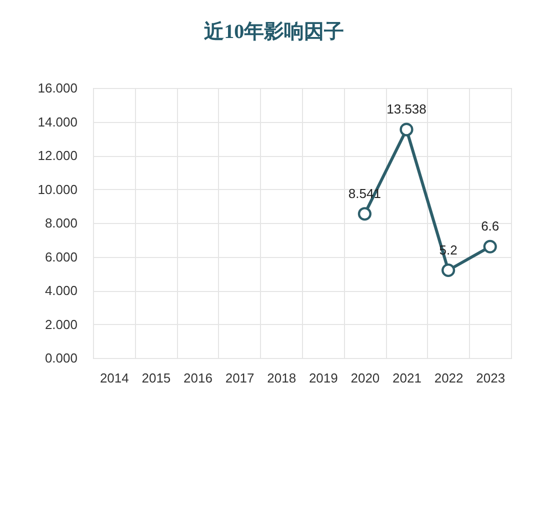 This screenshot has width=545, height=531. Describe the element at coordinates (407, 378) in the screenshot. I see `x-tick-label: 2021` at that location.